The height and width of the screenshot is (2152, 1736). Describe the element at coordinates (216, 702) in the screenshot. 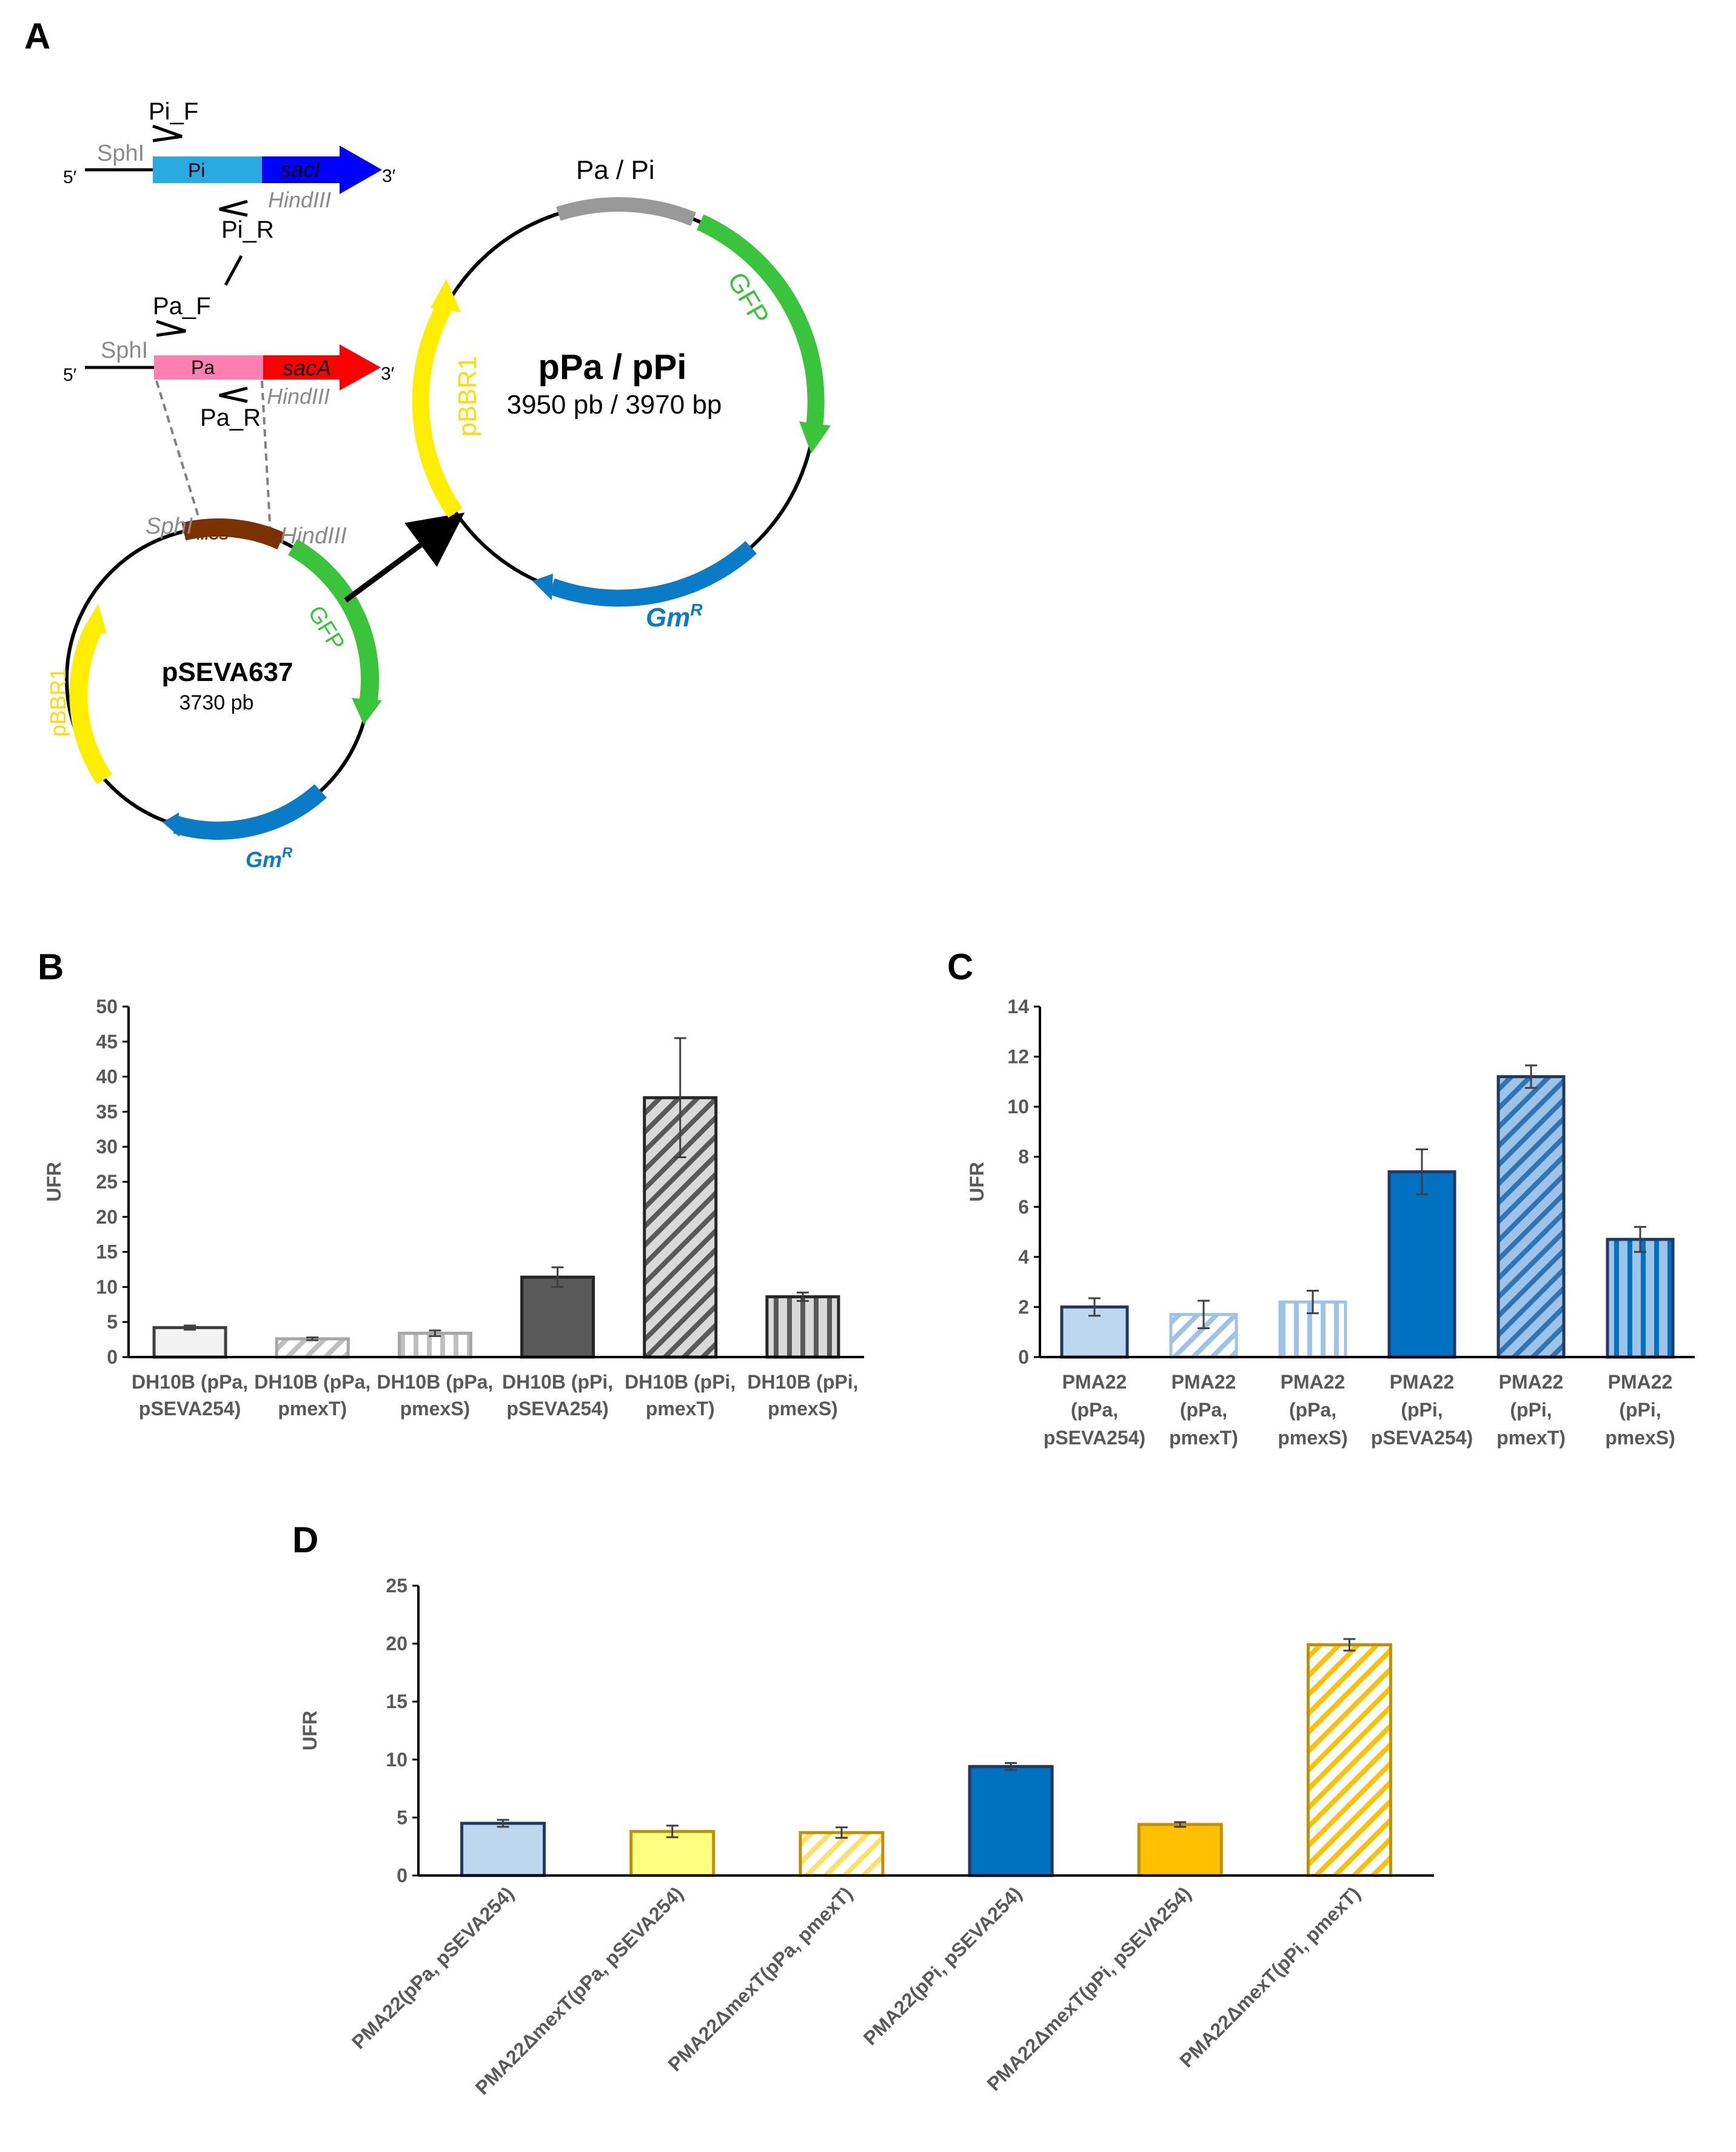

I see `vector-size: 3730 pb` at that location.